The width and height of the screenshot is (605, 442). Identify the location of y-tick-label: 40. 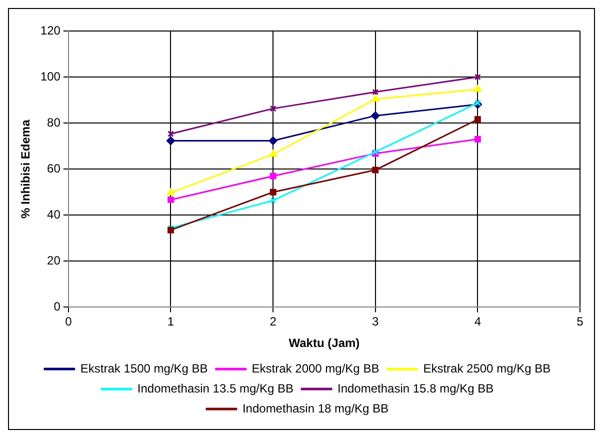
(54, 214).